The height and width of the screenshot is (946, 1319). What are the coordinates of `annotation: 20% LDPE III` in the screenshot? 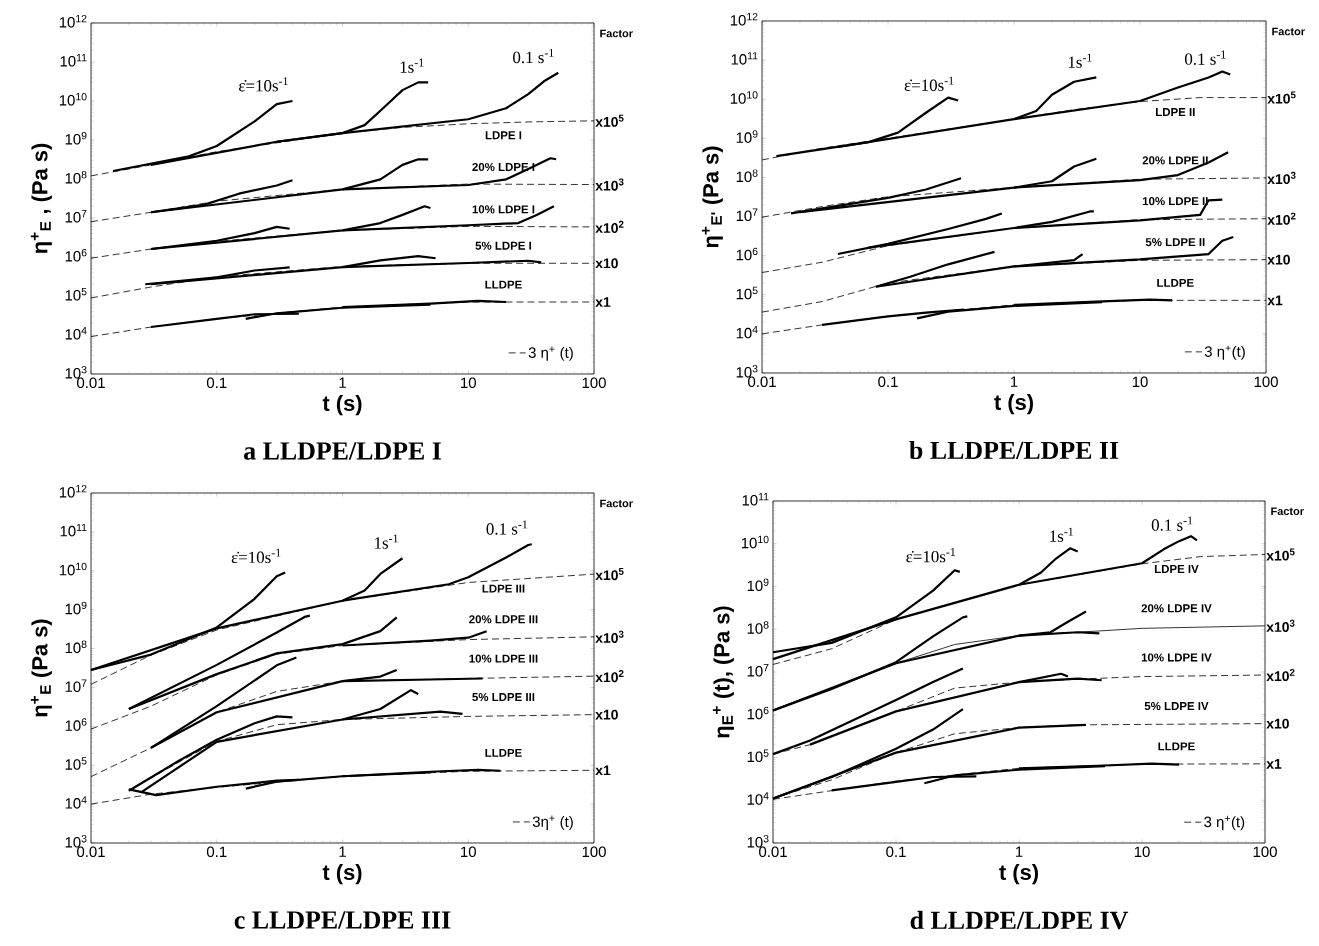 It's located at (503, 619).